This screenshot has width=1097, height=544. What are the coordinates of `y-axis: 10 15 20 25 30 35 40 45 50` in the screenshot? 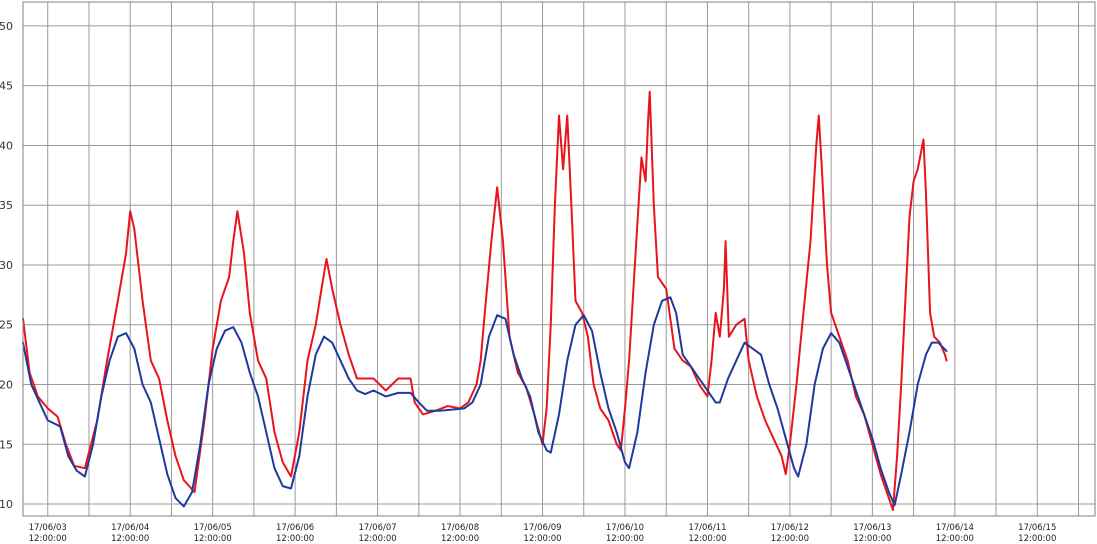 It's located at (6, 265).